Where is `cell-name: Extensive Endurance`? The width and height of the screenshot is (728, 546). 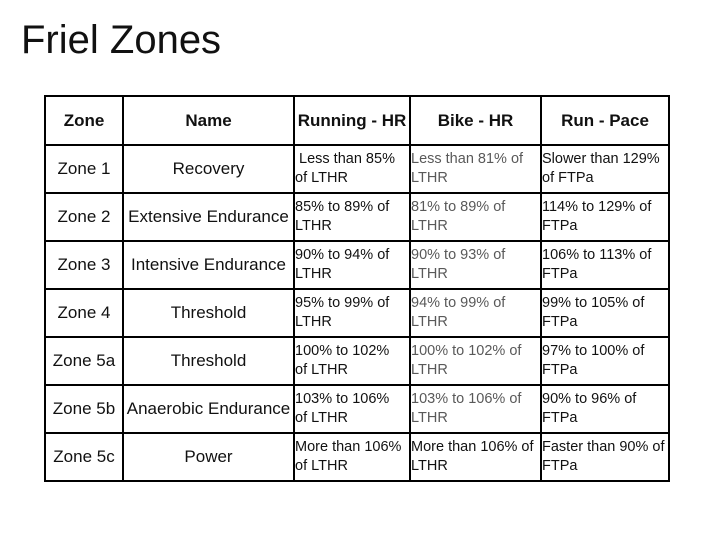 cell-name: Extensive Endurance is located at coordinates (208, 217).